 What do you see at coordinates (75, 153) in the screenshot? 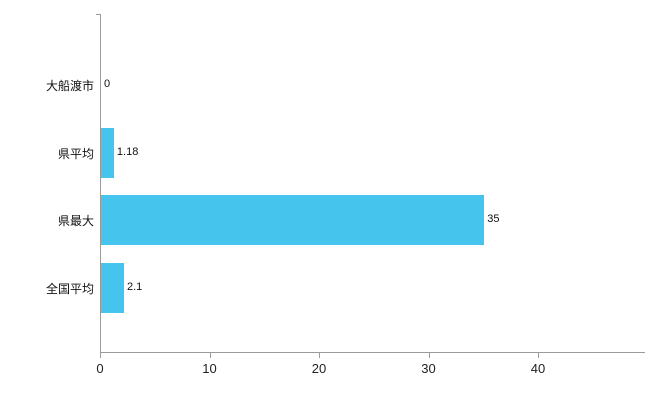
I see `category-label: 県平均` at bounding box center [75, 153].